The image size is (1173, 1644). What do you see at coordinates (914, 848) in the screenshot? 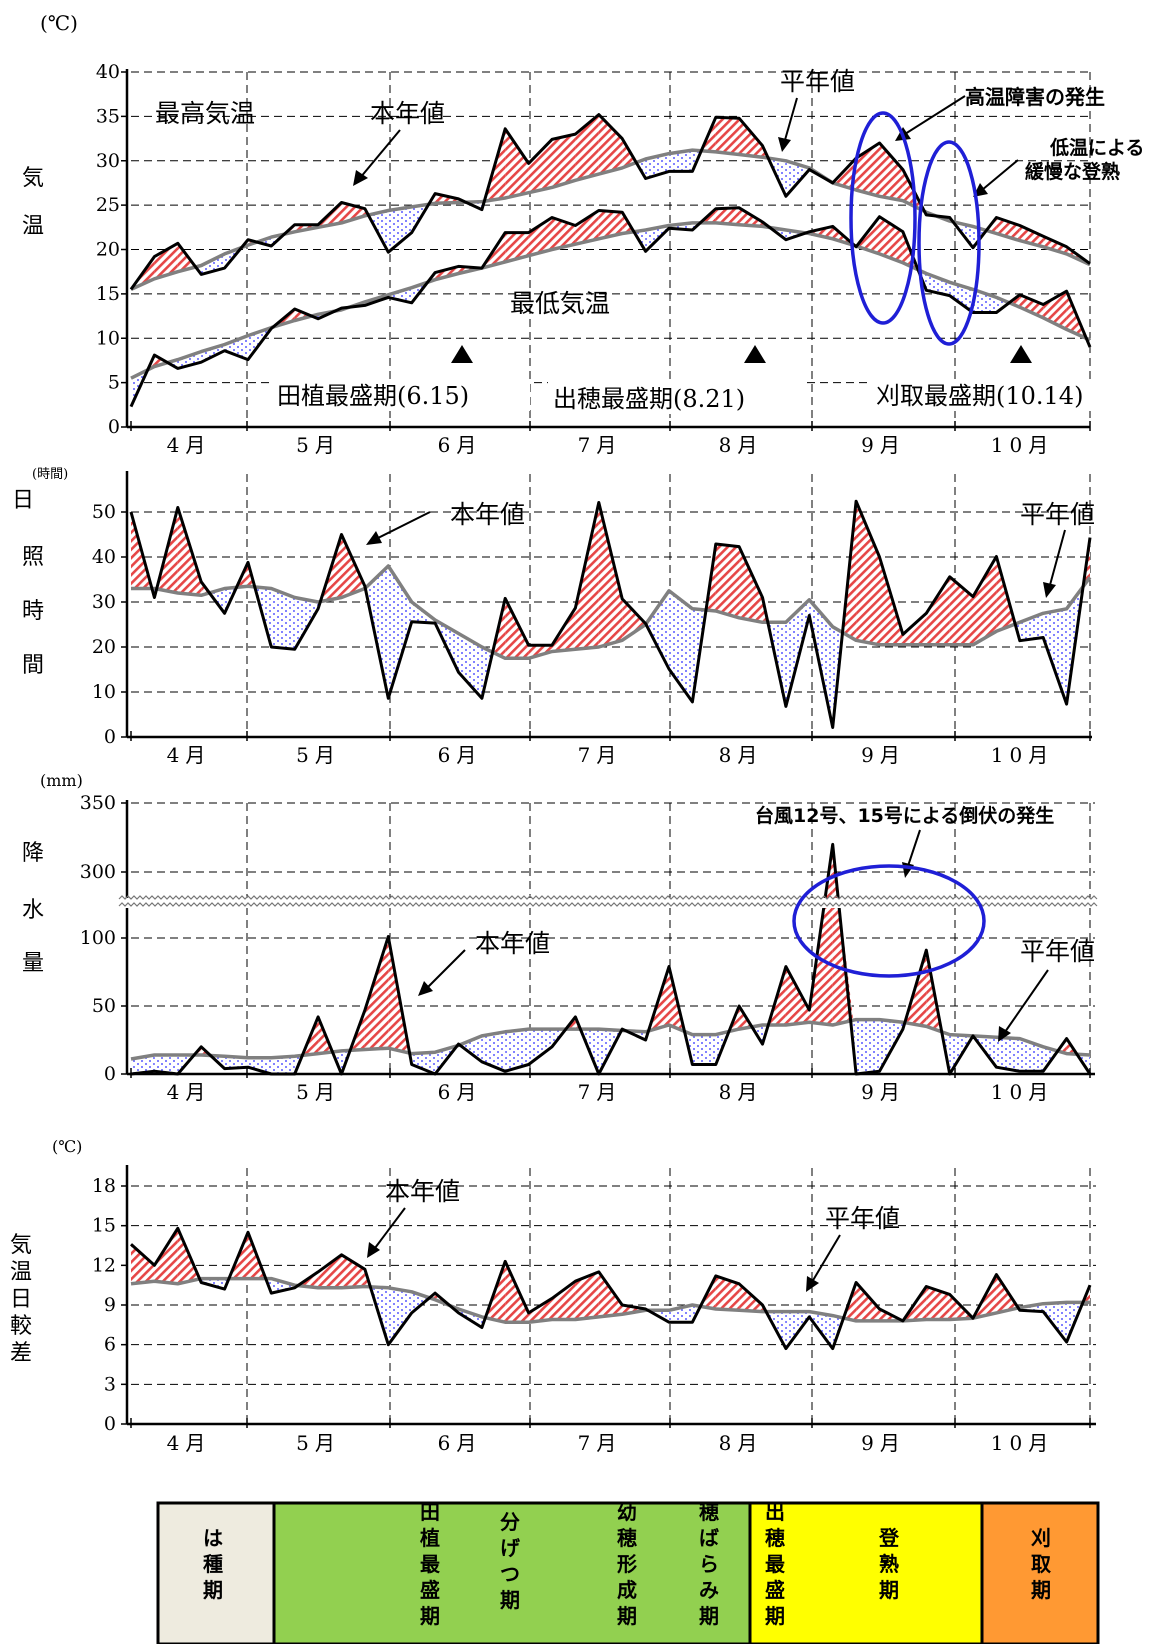
I see `arrow-typhoon` at bounding box center [914, 848].